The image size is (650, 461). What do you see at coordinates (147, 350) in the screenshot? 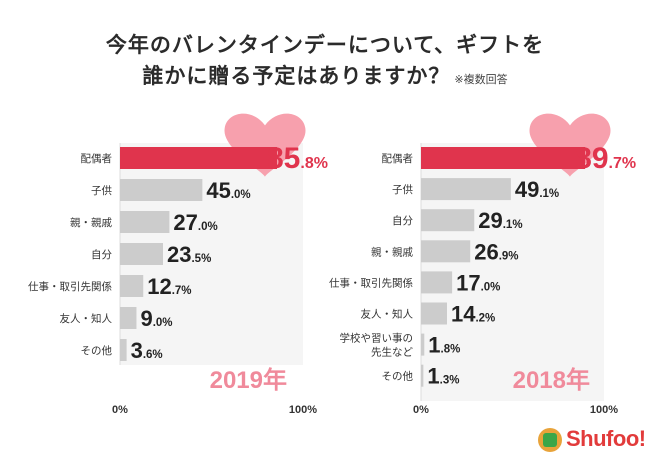
I see `value-label-6: 3.6%` at bounding box center [147, 350].